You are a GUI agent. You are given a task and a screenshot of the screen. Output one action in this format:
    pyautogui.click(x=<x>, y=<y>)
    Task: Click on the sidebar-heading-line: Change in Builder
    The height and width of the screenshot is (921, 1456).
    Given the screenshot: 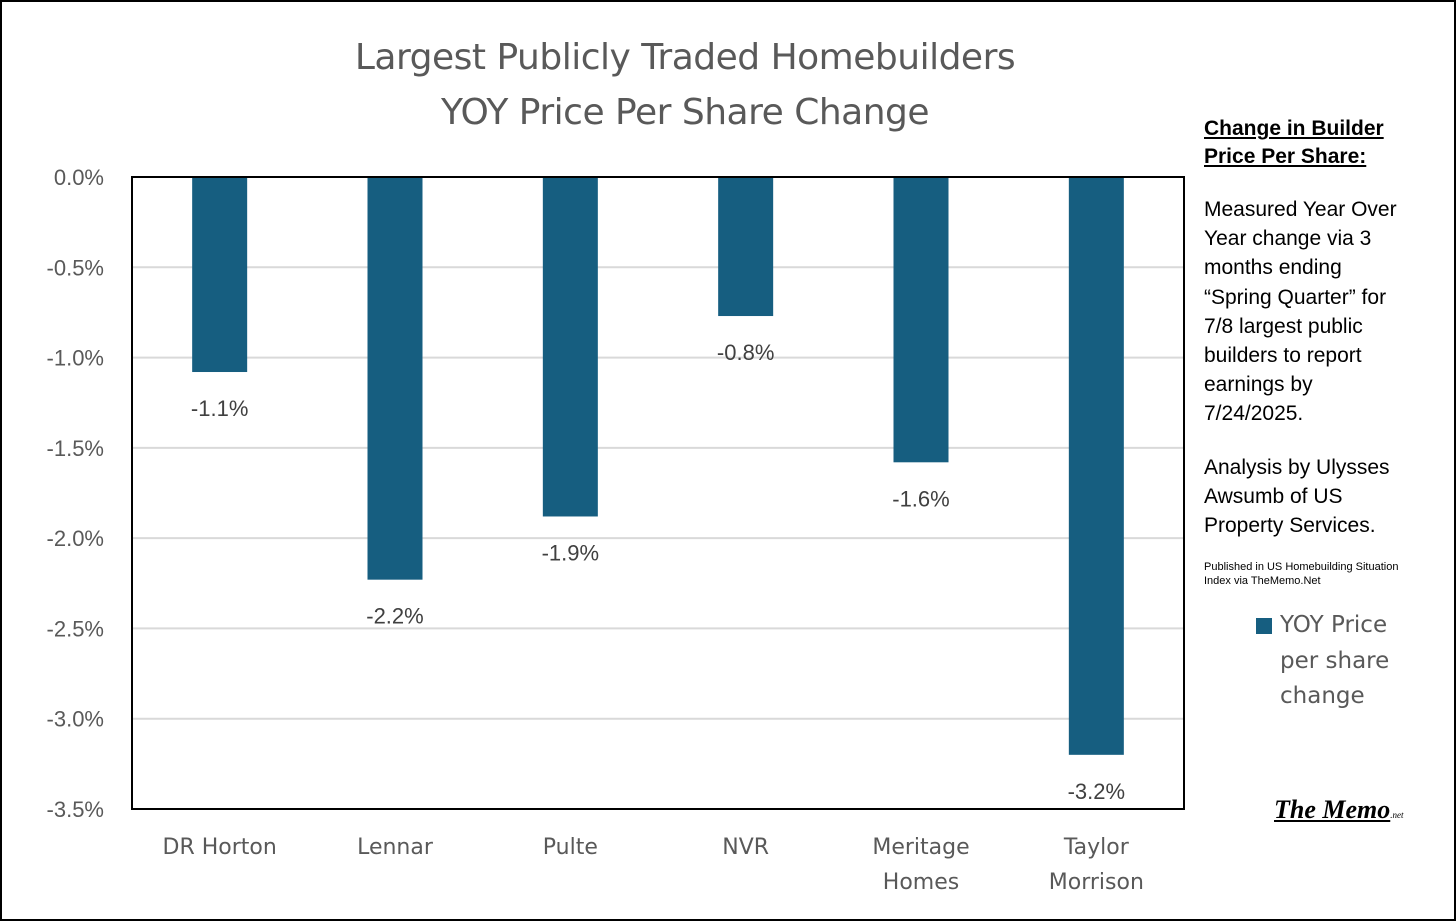 What is the action you would take?
    pyautogui.click(x=1294, y=128)
    